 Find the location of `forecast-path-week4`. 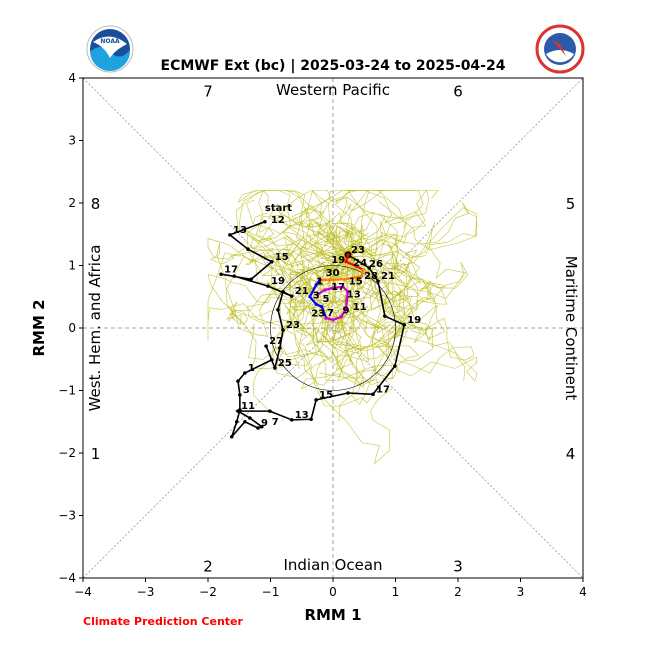

forecast-path-week4 is located at coordinates (333, 303).